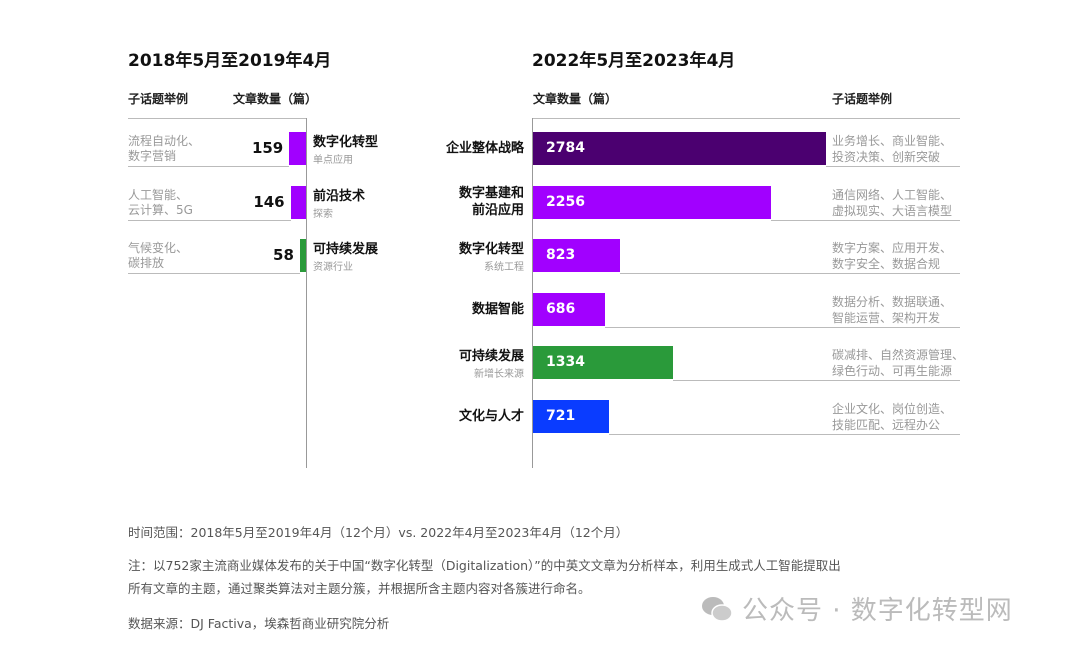 The width and height of the screenshot is (1080, 651). Describe the element at coordinates (892, 416) in the screenshot. I see `subtopic-examples: 企业文化、岗位创造、 技能匹配、远程办公` at that location.